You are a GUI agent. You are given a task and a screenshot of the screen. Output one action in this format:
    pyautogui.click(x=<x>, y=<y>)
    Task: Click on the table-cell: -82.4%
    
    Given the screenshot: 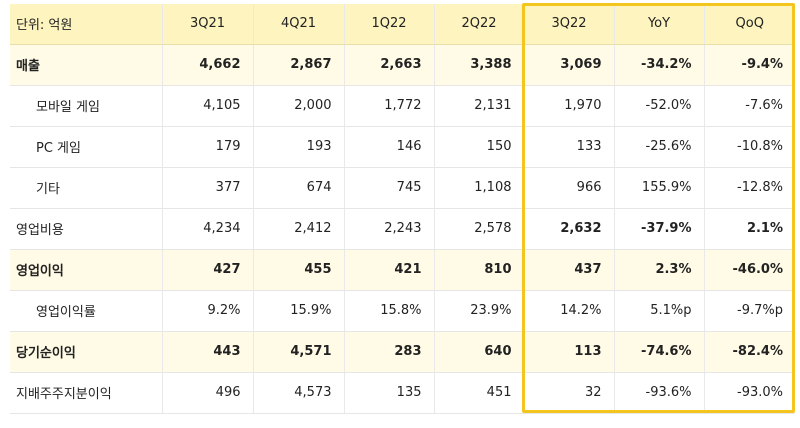 What is the action you would take?
    pyautogui.click(x=749, y=352)
    